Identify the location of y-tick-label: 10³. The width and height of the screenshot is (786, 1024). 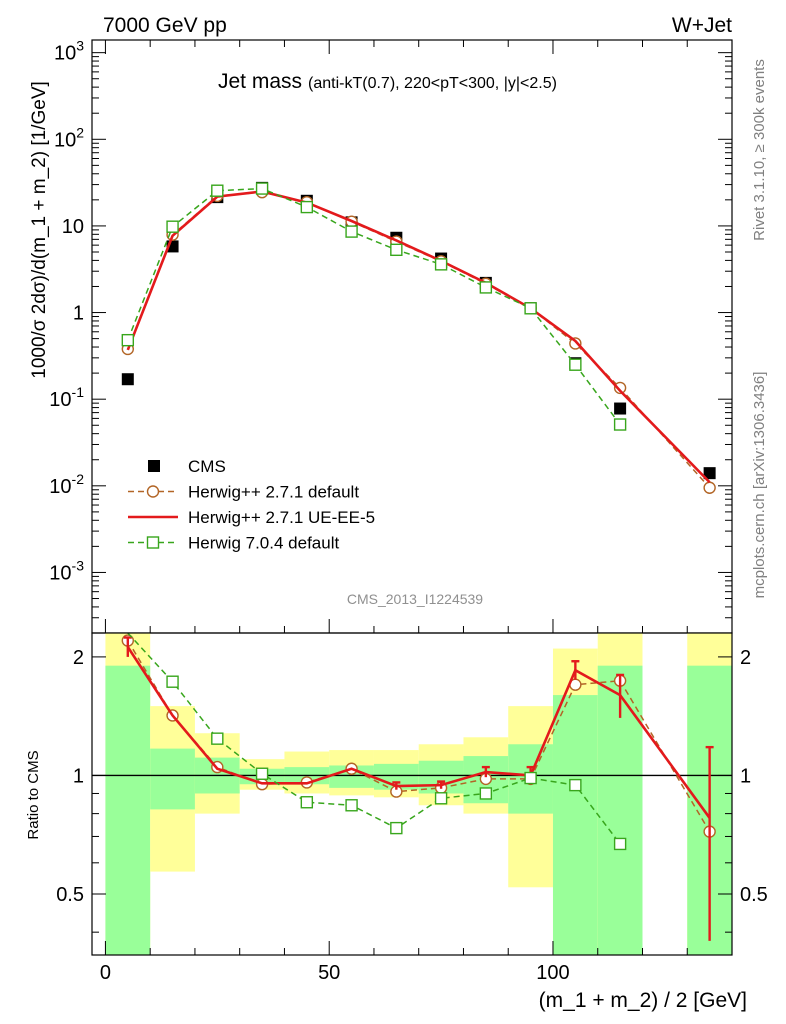
(69, 51).